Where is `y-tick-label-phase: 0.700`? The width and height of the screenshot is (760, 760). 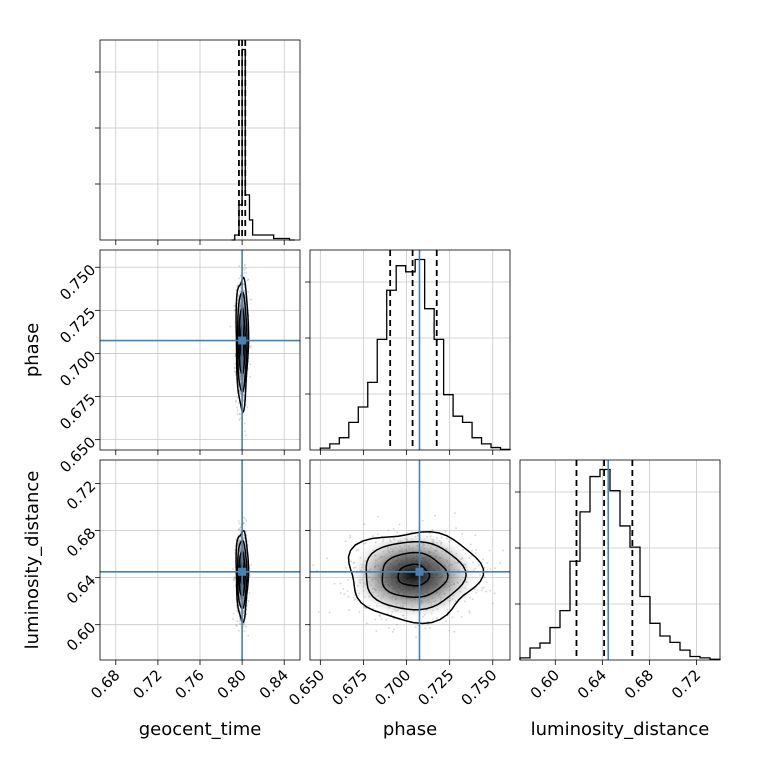 y-tick-label-phase: 0.700 is located at coordinates (77, 368).